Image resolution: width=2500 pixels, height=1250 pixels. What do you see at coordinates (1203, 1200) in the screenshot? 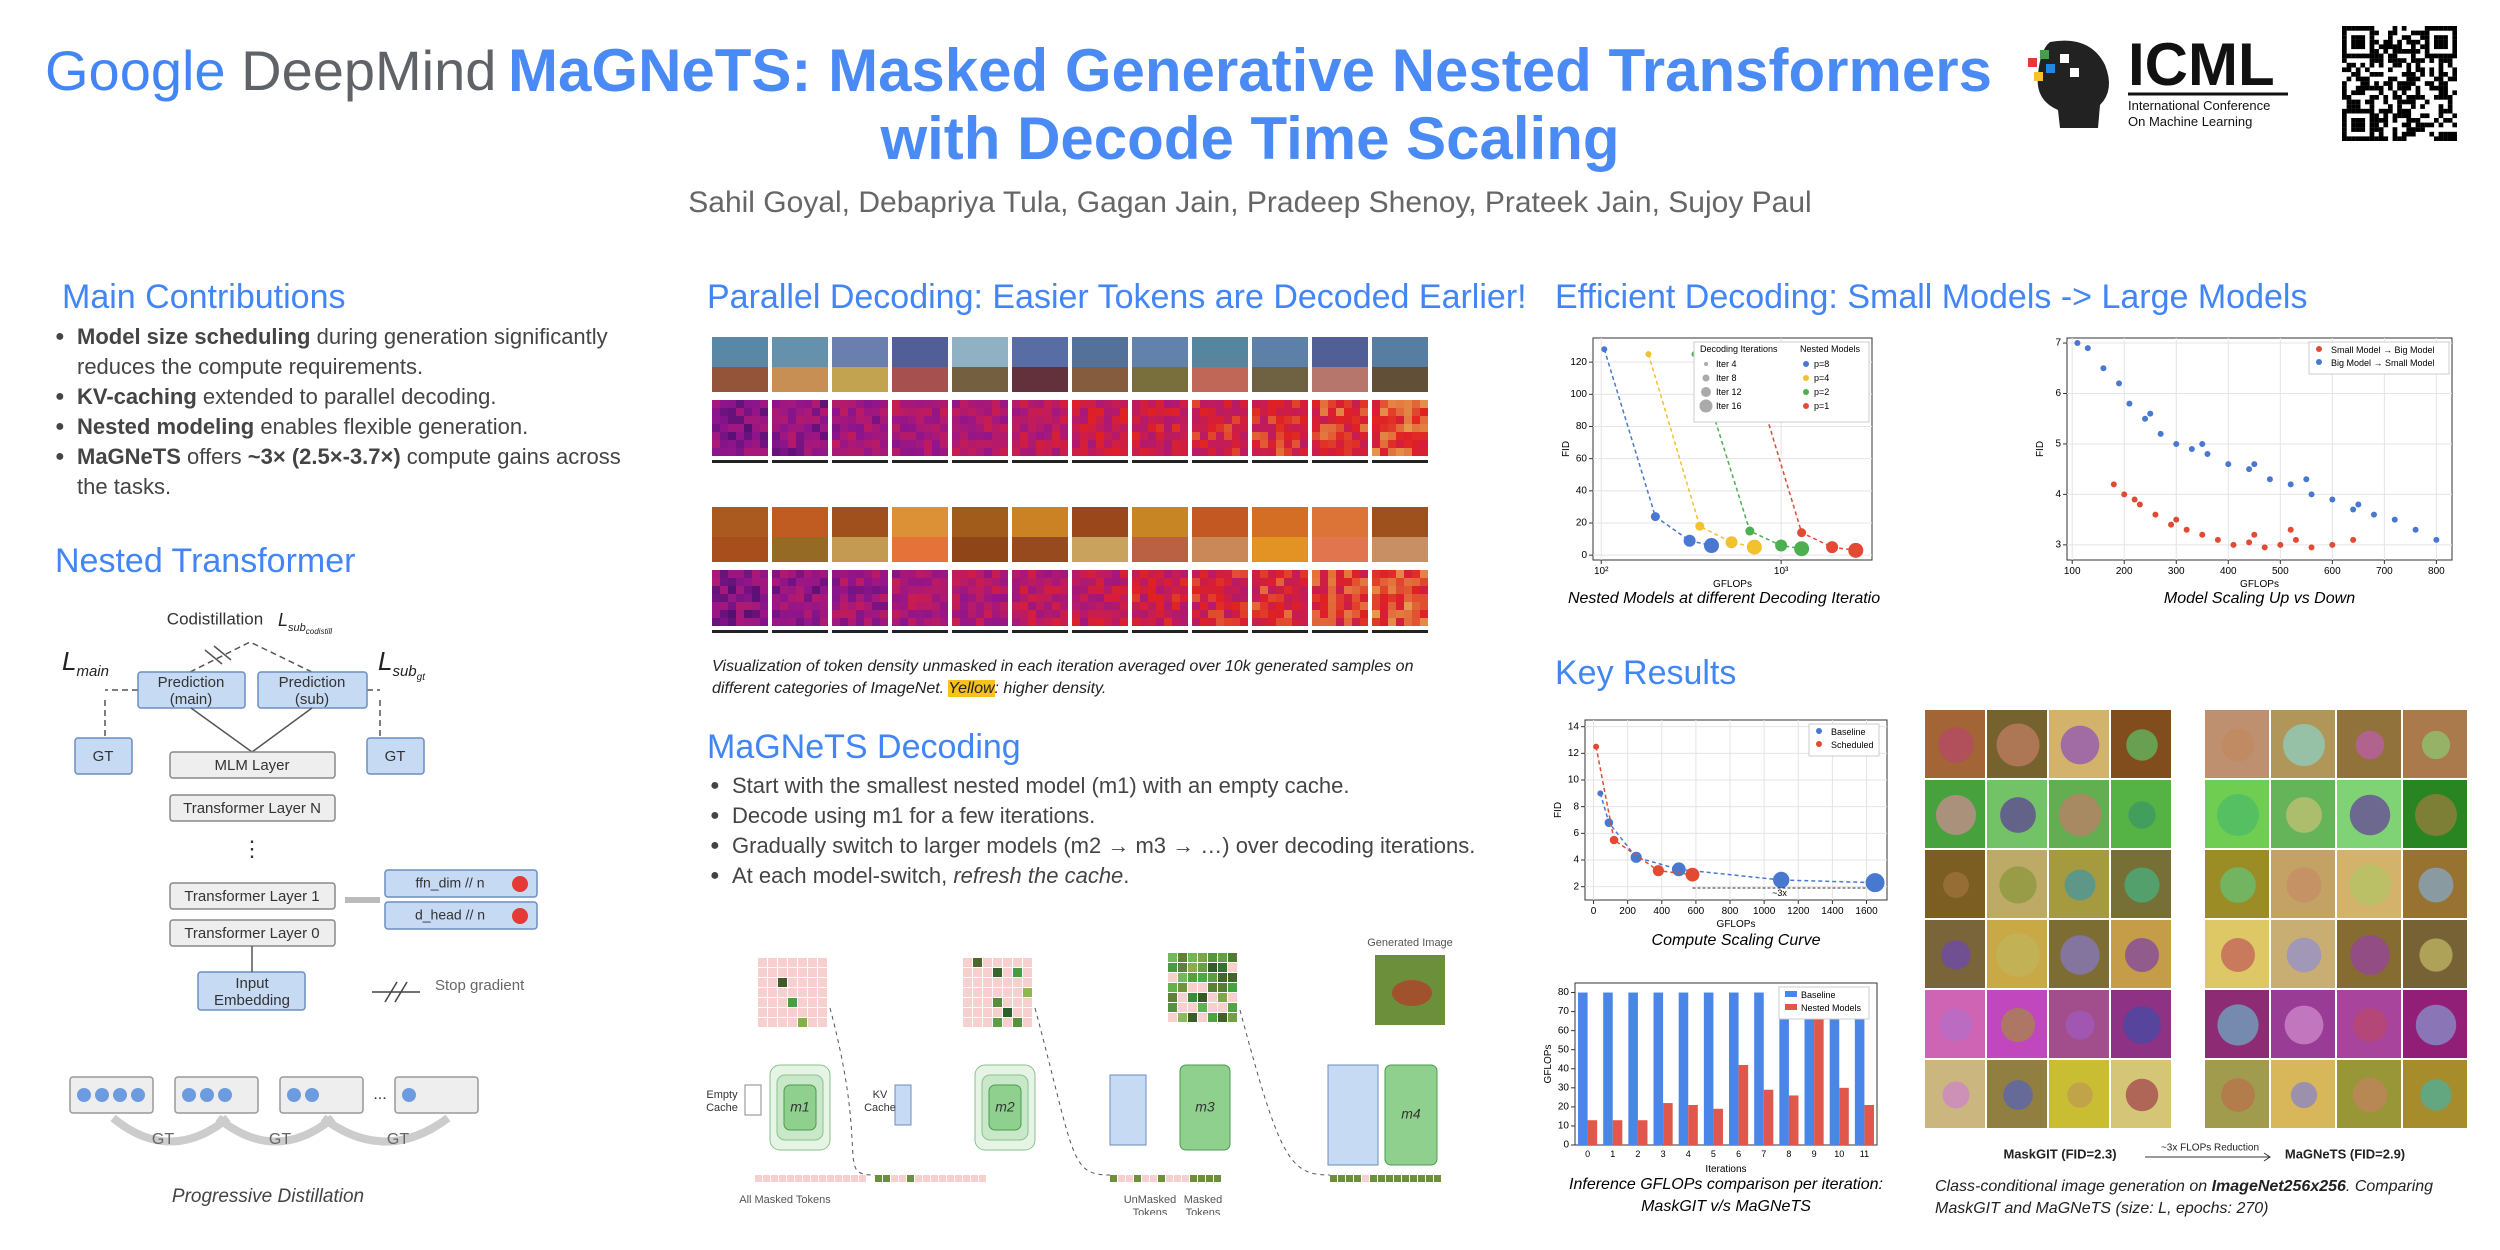
I see `diagram-label: Masked` at bounding box center [1203, 1200].